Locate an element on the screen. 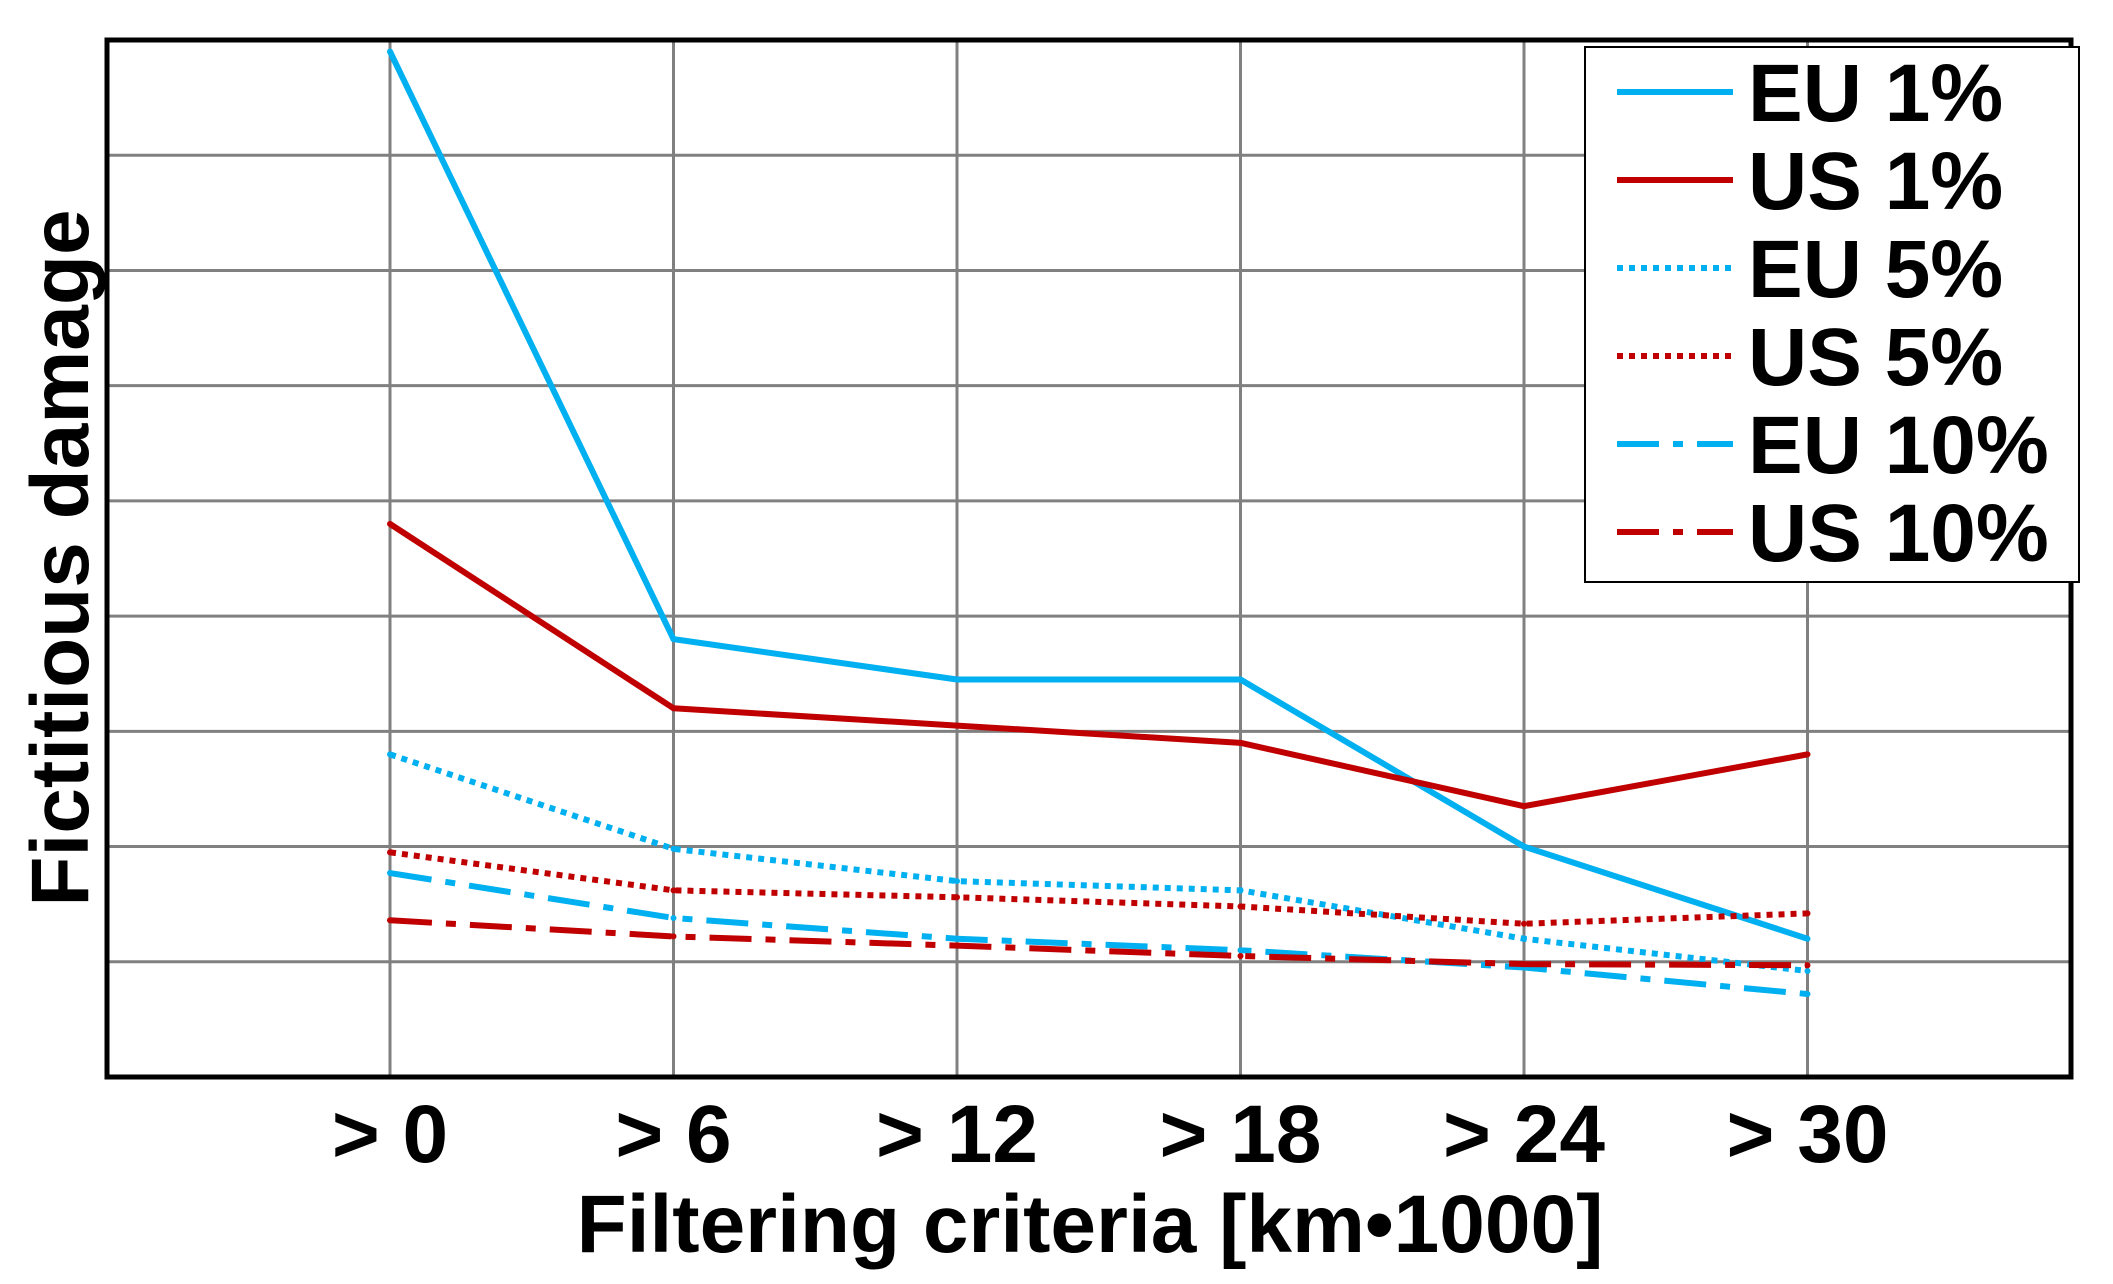 This screenshot has height=1284, width=2113. y-axis-title: Fictitious damage is located at coordinates (60, 557).